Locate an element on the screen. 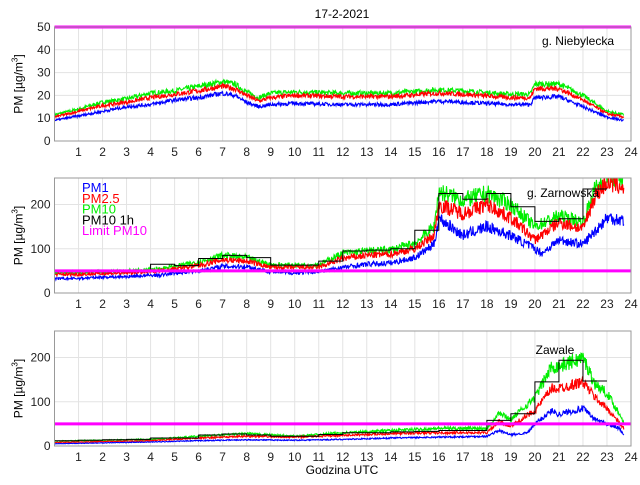  station-label: g. Niebylecka is located at coordinates (578, 41).